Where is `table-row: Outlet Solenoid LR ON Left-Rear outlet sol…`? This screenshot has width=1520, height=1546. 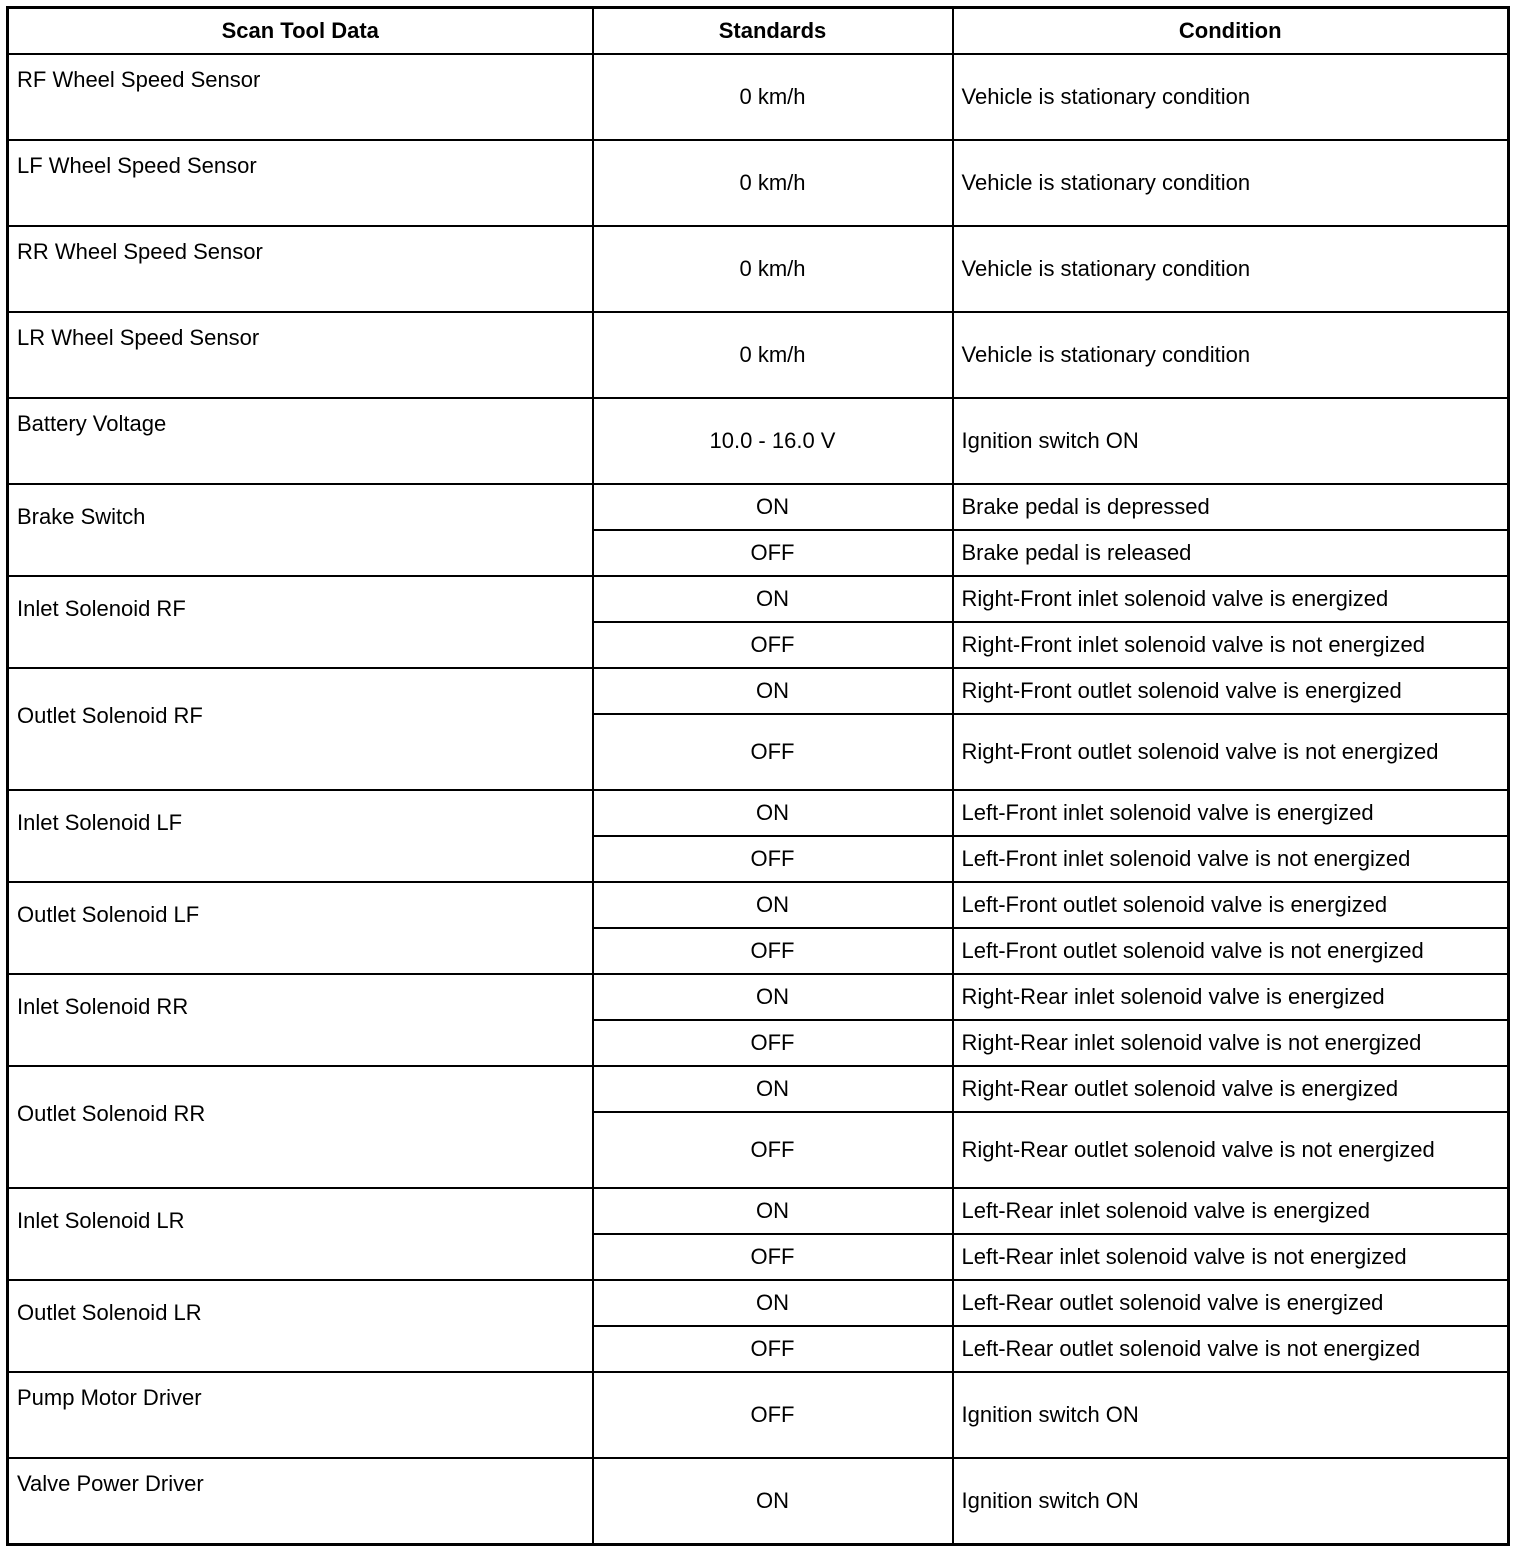
table-row: Outlet Solenoid LR ON Left-Rear outlet sol… is located at coordinates (758, 1326).